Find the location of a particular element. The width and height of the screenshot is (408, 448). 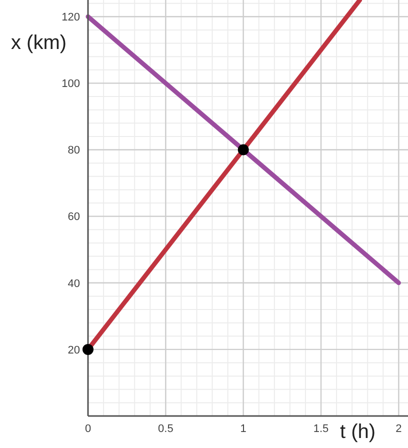

y-axis-title: x (km) is located at coordinates (39, 43).